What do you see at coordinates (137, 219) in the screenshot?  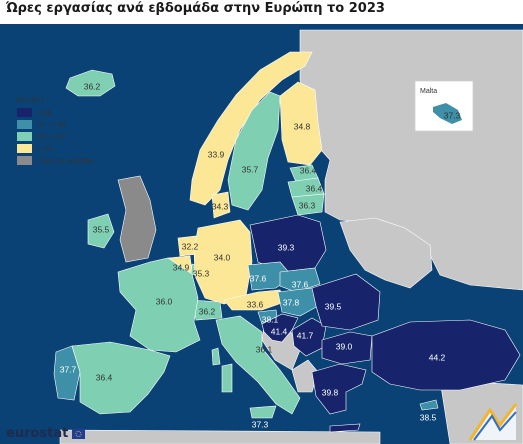 I see `country-uk` at bounding box center [137, 219].